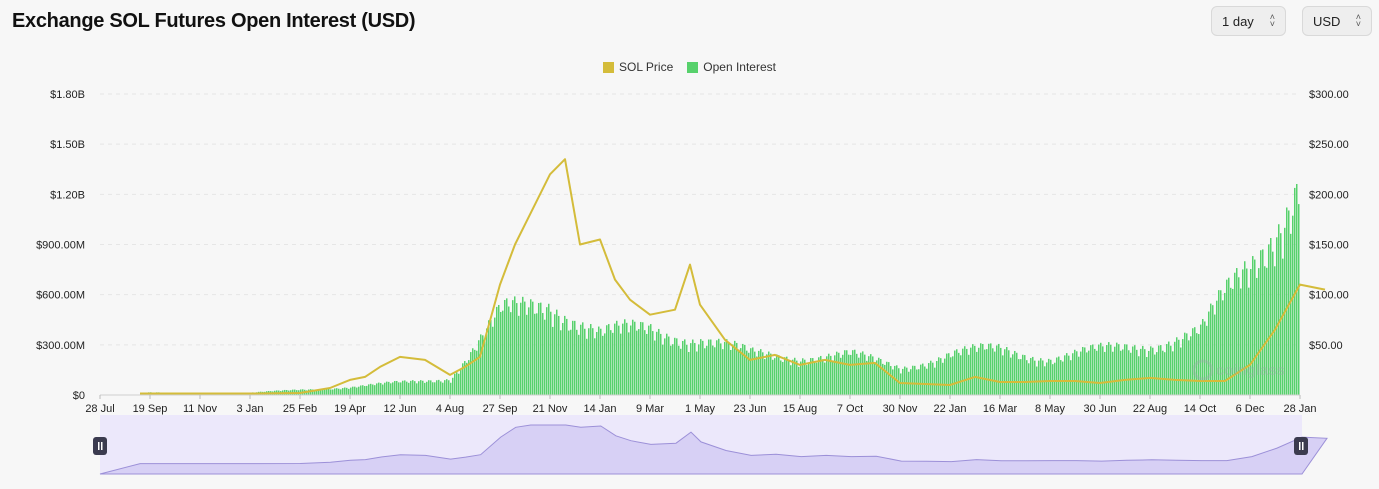  Describe the element at coordinates (710, 445) in the screenshot. I see `navigator` at that location.